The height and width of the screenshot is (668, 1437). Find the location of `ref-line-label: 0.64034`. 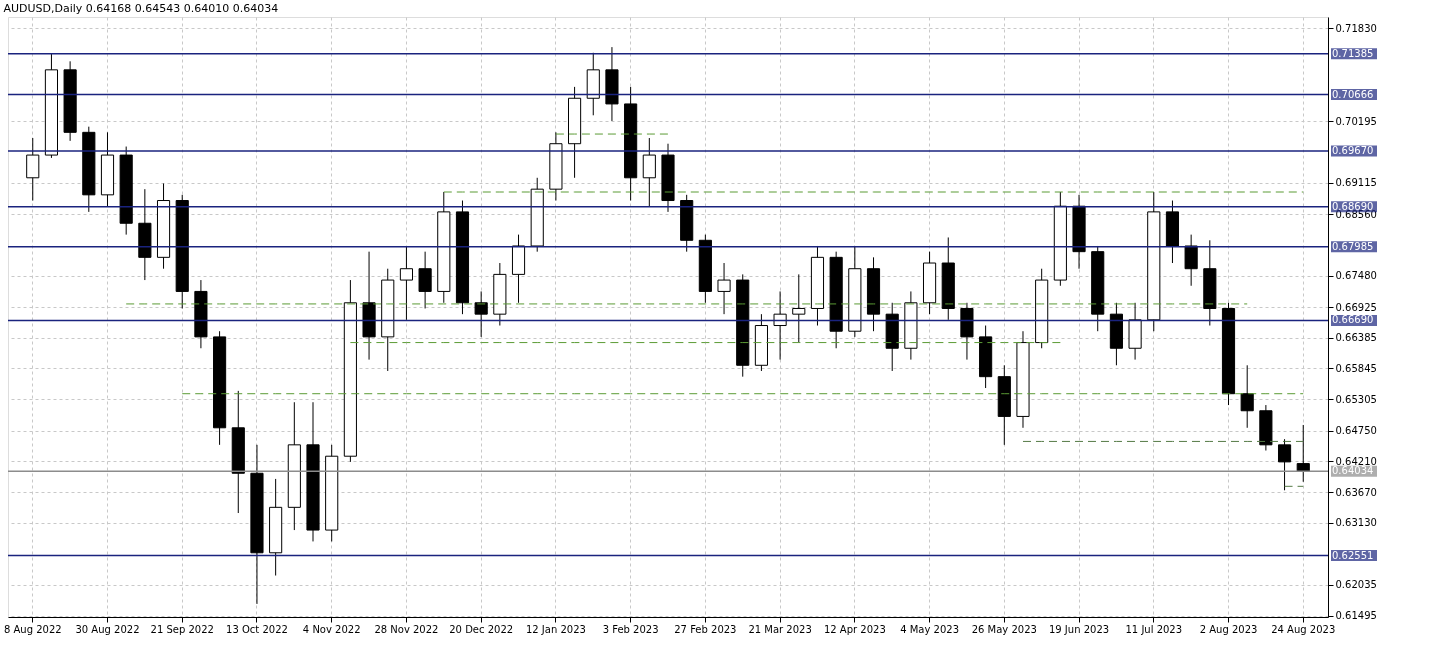

ref-line-label: 0.64034 is located at coordinates (1353, 471).